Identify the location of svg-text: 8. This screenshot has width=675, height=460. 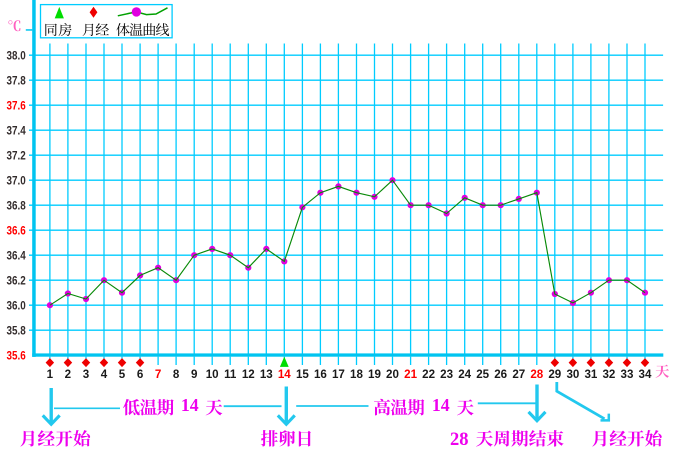
(176, 374).